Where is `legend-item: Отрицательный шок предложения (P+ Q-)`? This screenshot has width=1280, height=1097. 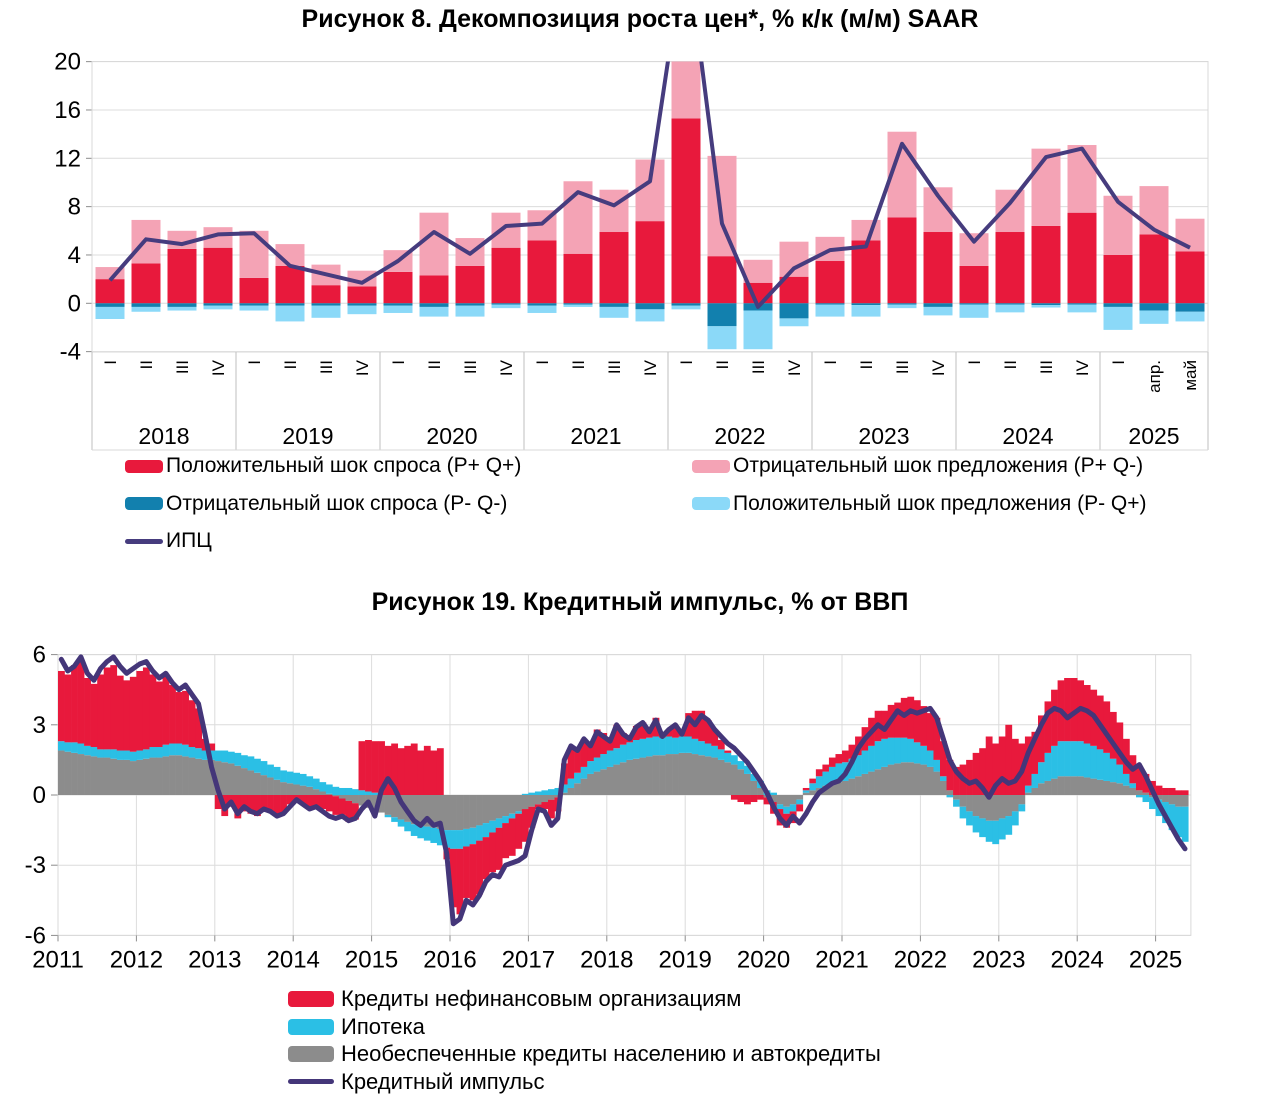
legend-item: Отрицательный шок предложения (P+ Q-) is located at coordinates (917, 466).